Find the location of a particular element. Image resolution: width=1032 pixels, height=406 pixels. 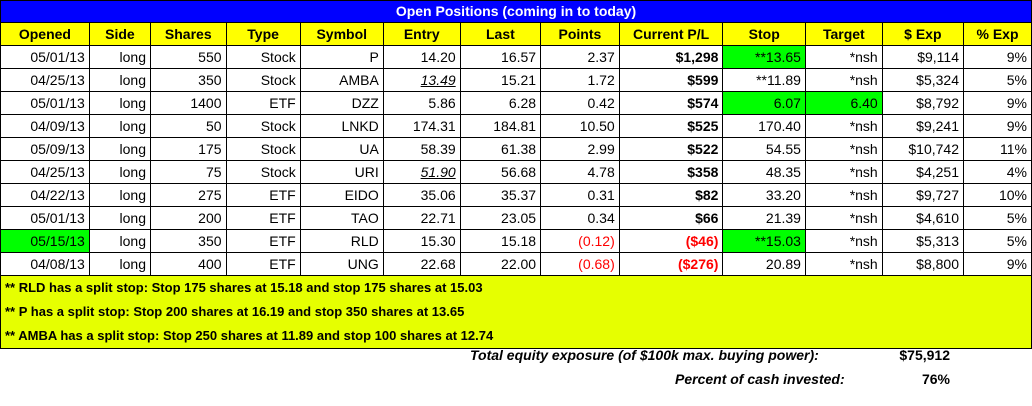

cell-points: (0.68) is located at coordinates (580, 264).